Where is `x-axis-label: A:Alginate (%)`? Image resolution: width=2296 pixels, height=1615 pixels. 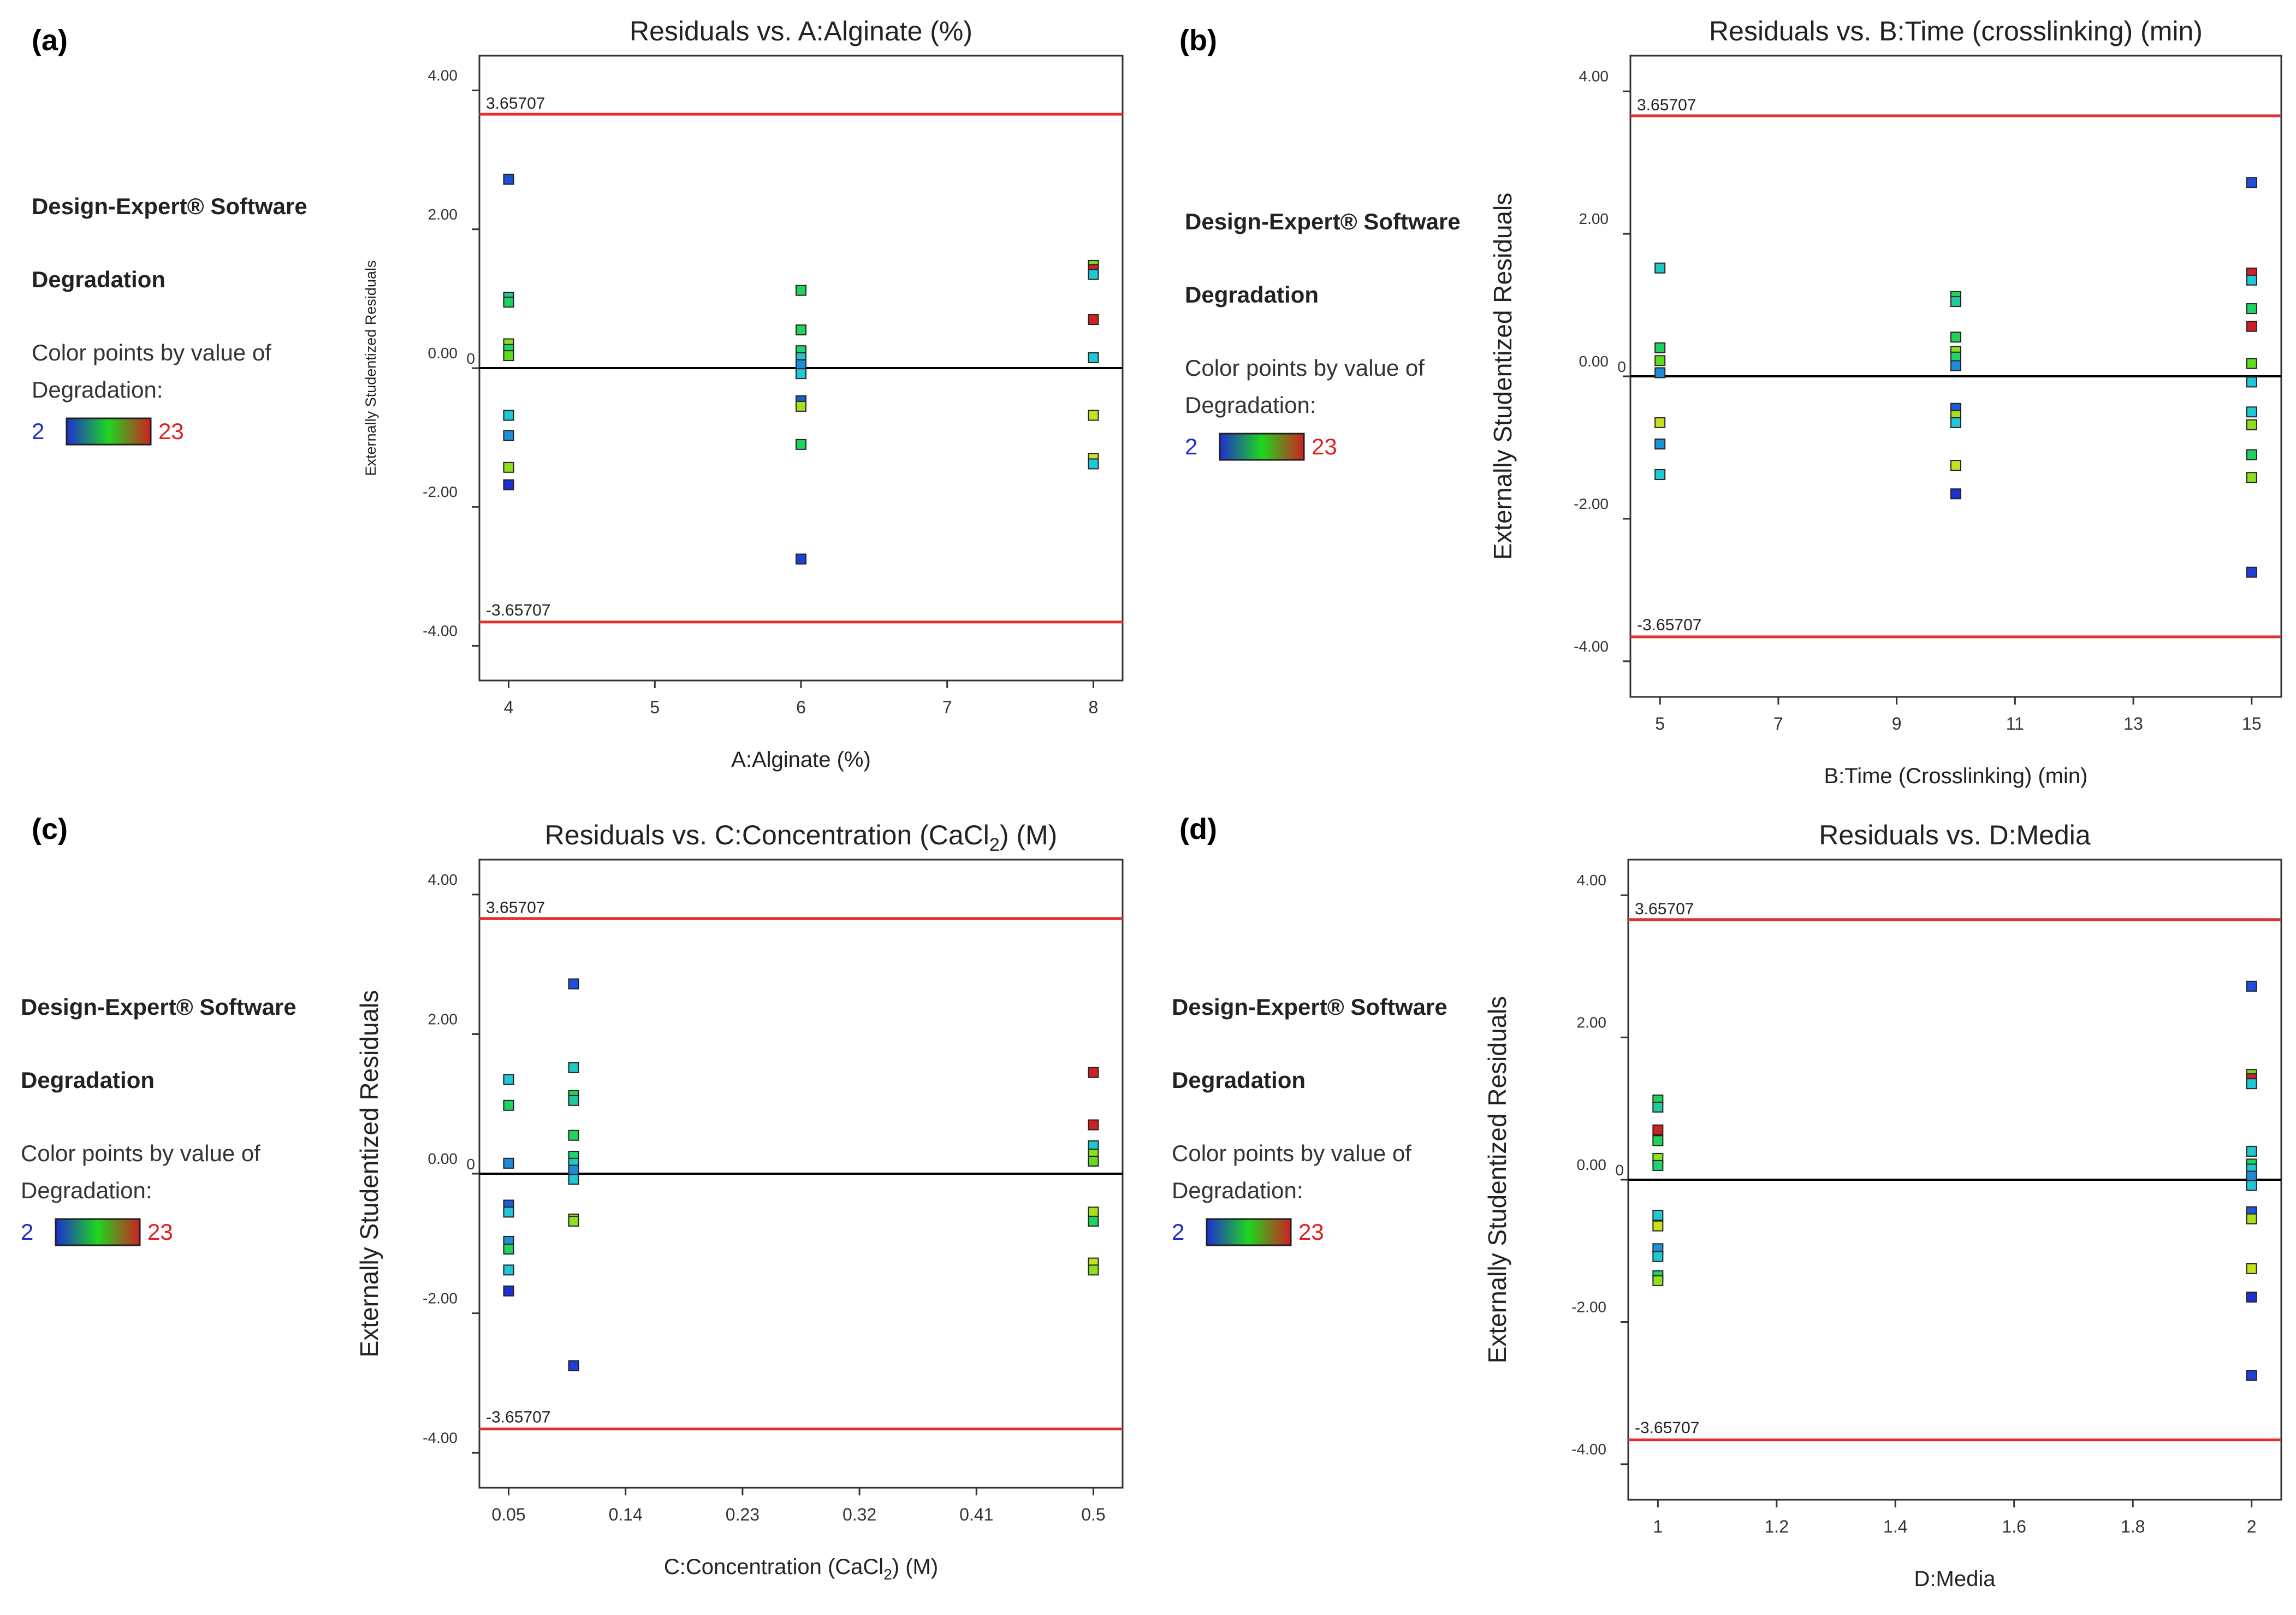 x-axis-label: A:Alginate (%) is located at coordinates (801, 760).